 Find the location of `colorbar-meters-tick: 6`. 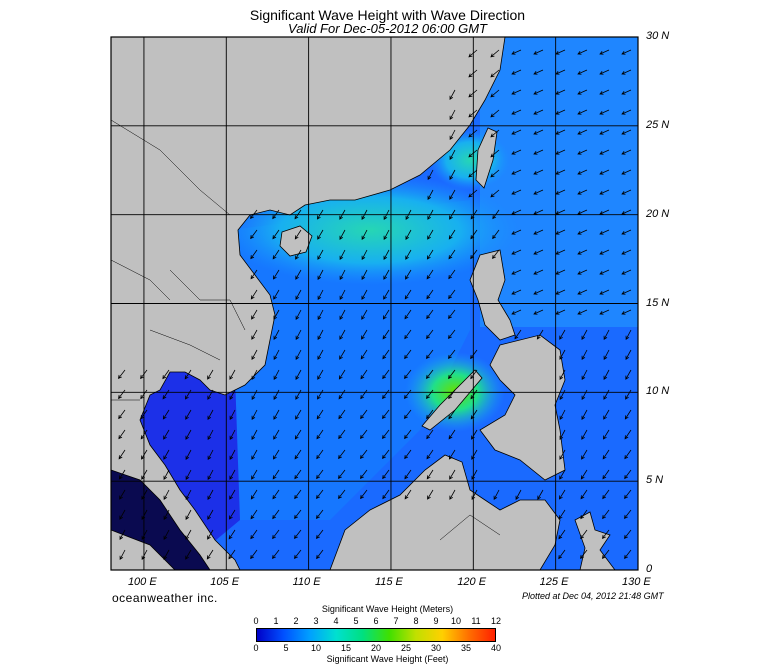

colorbar-meters-tick: 6 is located at coordinates (376, 621).